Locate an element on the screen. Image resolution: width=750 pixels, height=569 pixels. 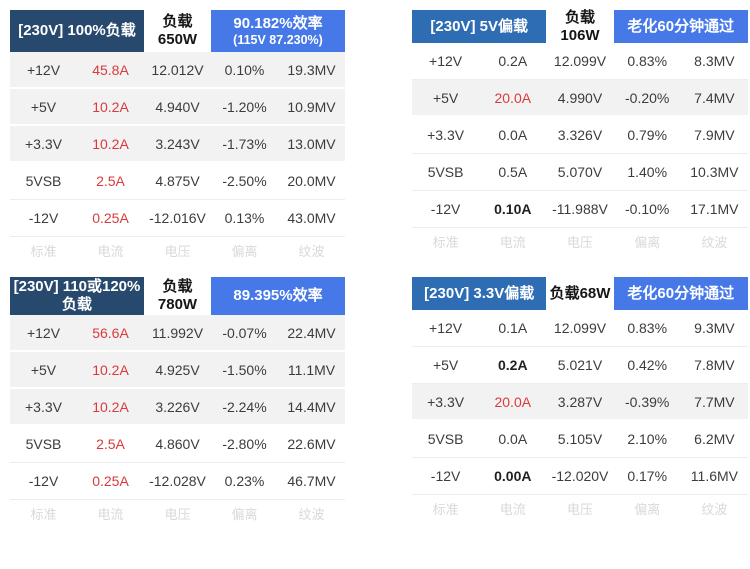
test-condition-label-line2: 负载 is located at coordinates (76, 304).